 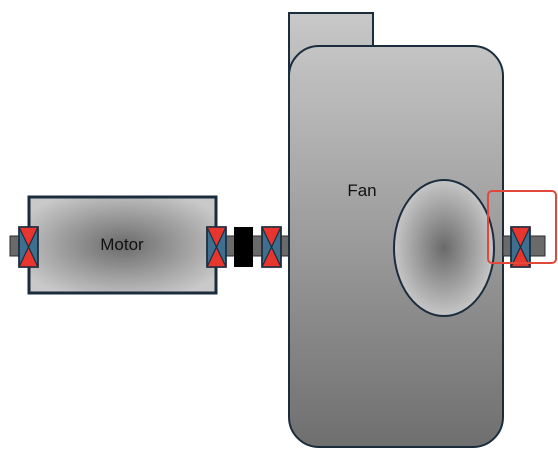 What do you see at coordinates (243, 247) in the screenshot?
I see `coupling-icon` at bounding box center [243, 247].